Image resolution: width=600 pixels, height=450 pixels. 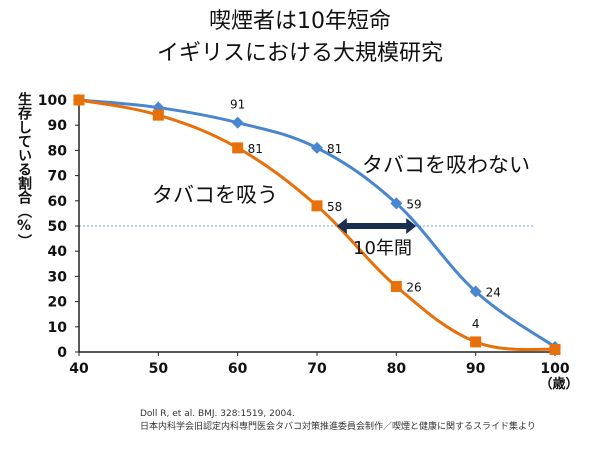 What do you see at coordinates (58, 177) in the screenshot?
I see `y-tick-label: 70` at bounding box center [58, 177].